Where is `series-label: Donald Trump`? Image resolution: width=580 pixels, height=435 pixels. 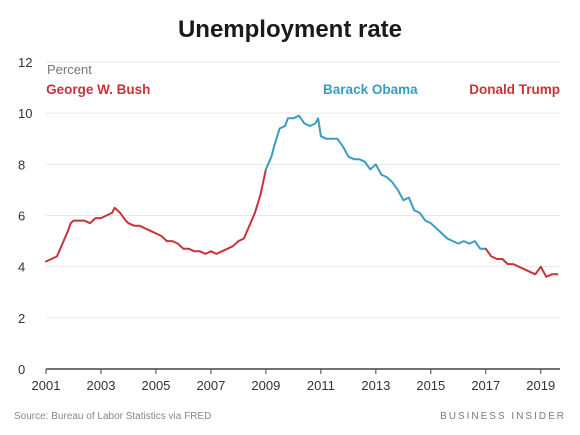
series-label: Donald Trump is located at coordinates (514, 89).